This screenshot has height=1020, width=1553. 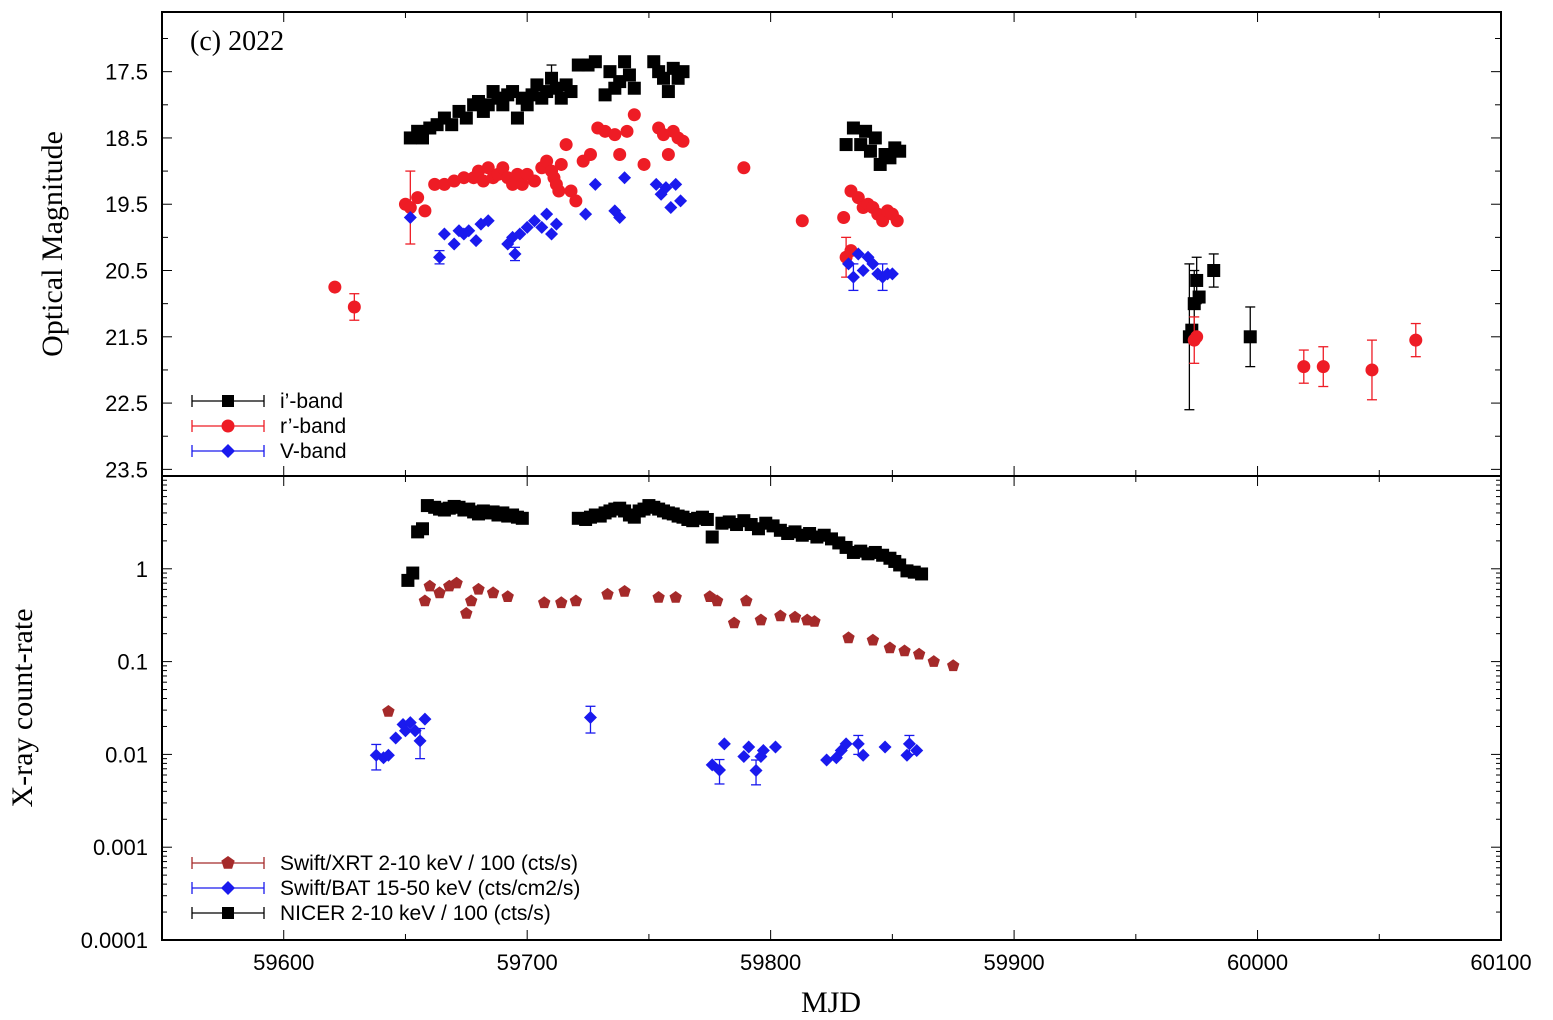 I want to click on x-tick-label: 59700, so click(x=527, y=962).